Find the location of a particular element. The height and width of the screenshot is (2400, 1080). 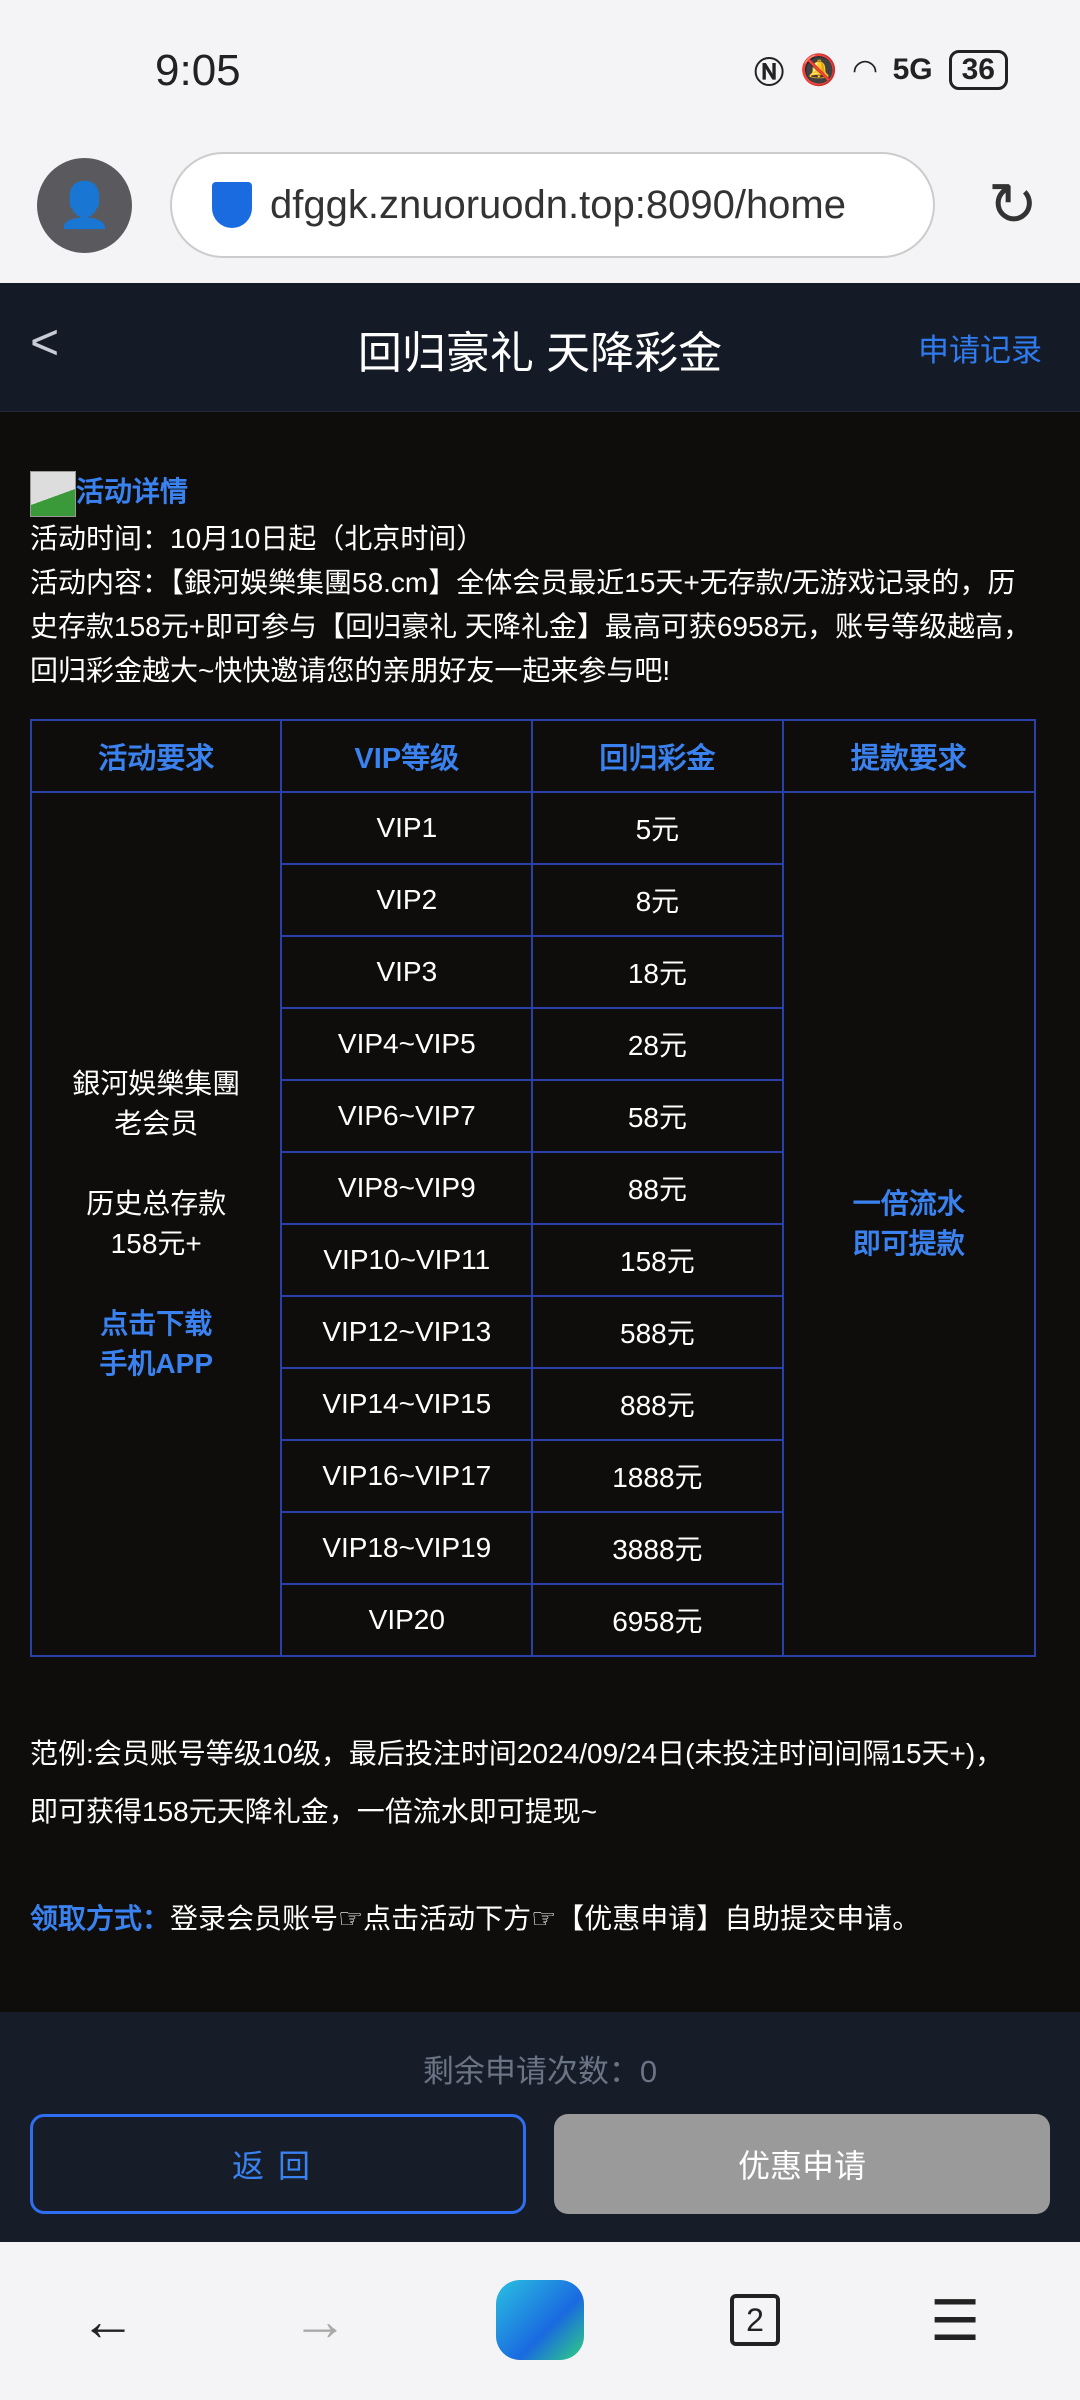

vip-level-cell: VIP10~VIP11 is located at coordinates (407, 1260).